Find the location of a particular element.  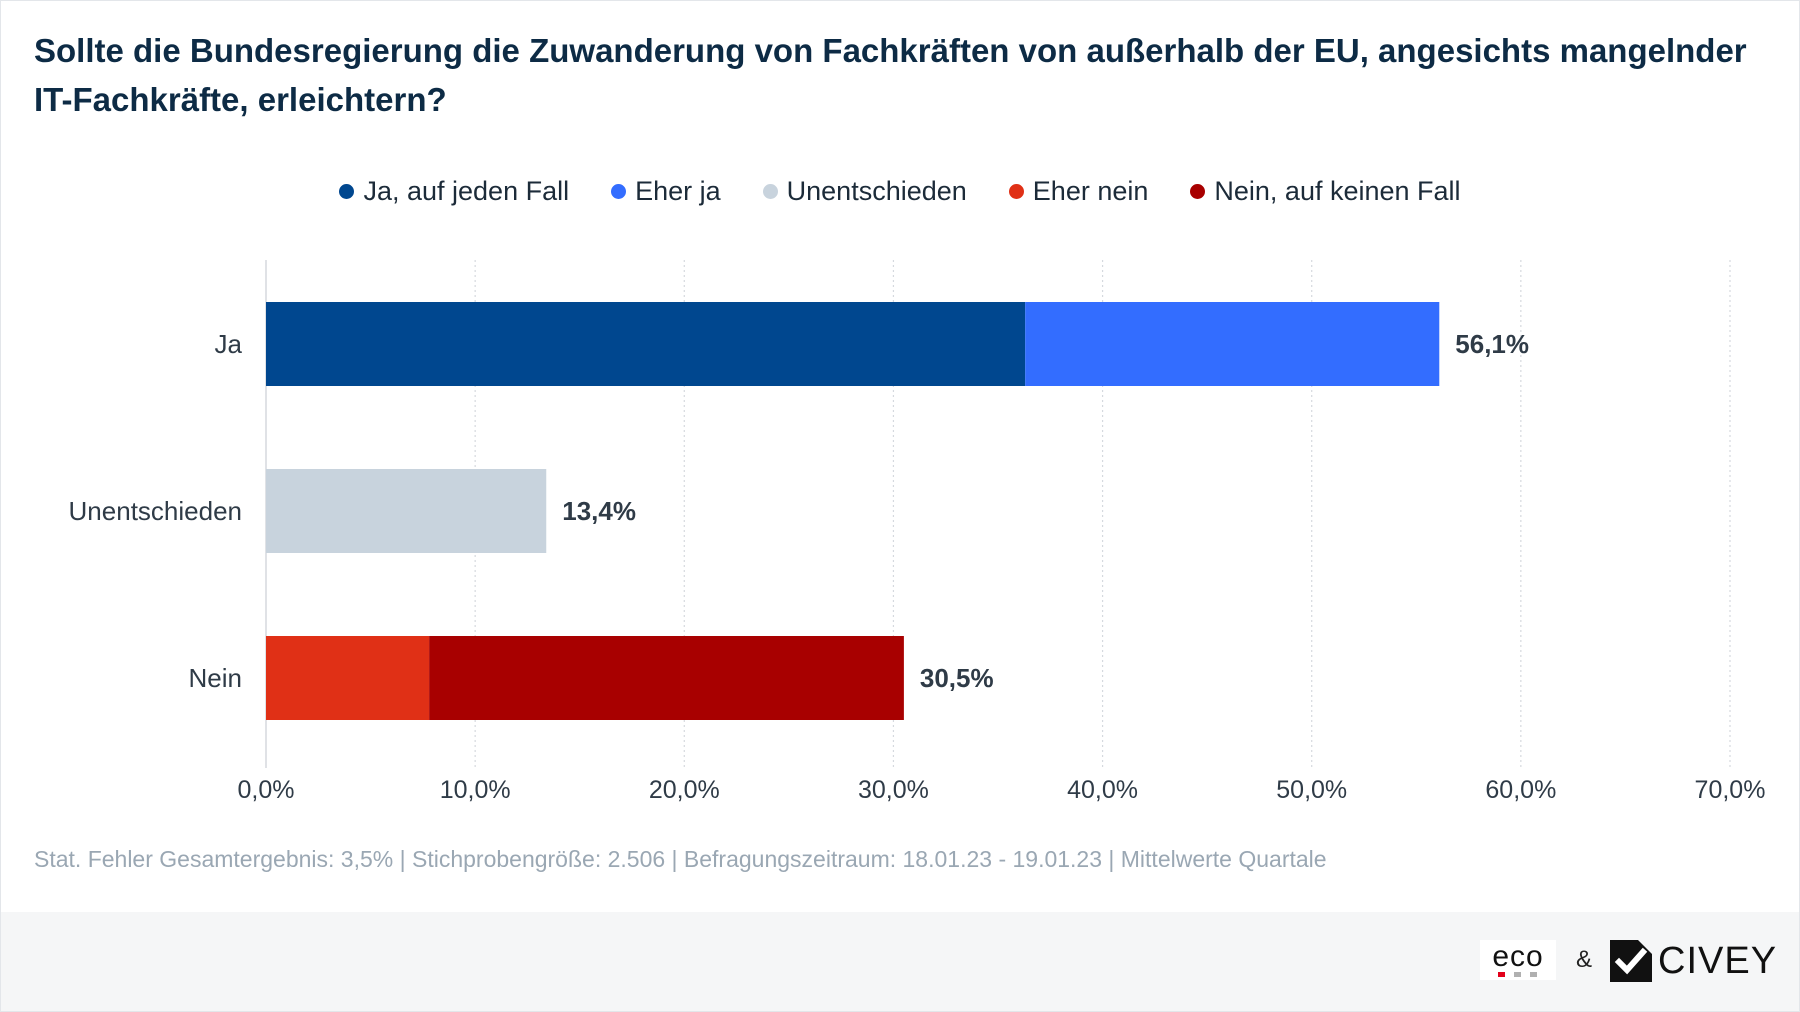

category-label: Nein is located at coordinates (215, 678).